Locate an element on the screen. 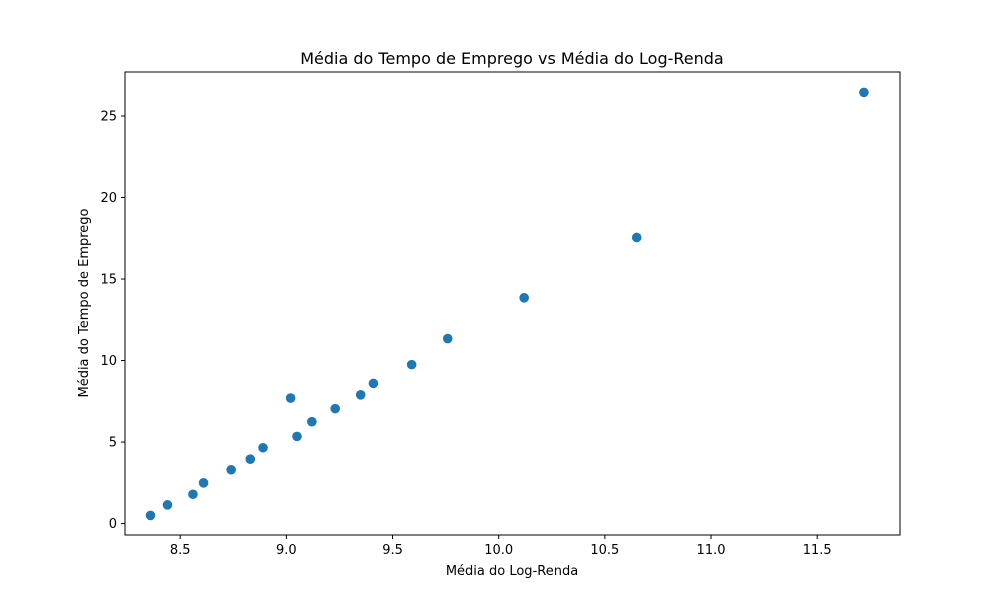 This screenshot has height=600, width=1000. x-axis-ticks: 8.5 9.0 9.5 10.0 10.5 11.0 11.5 is located at coordinates (501, 546).